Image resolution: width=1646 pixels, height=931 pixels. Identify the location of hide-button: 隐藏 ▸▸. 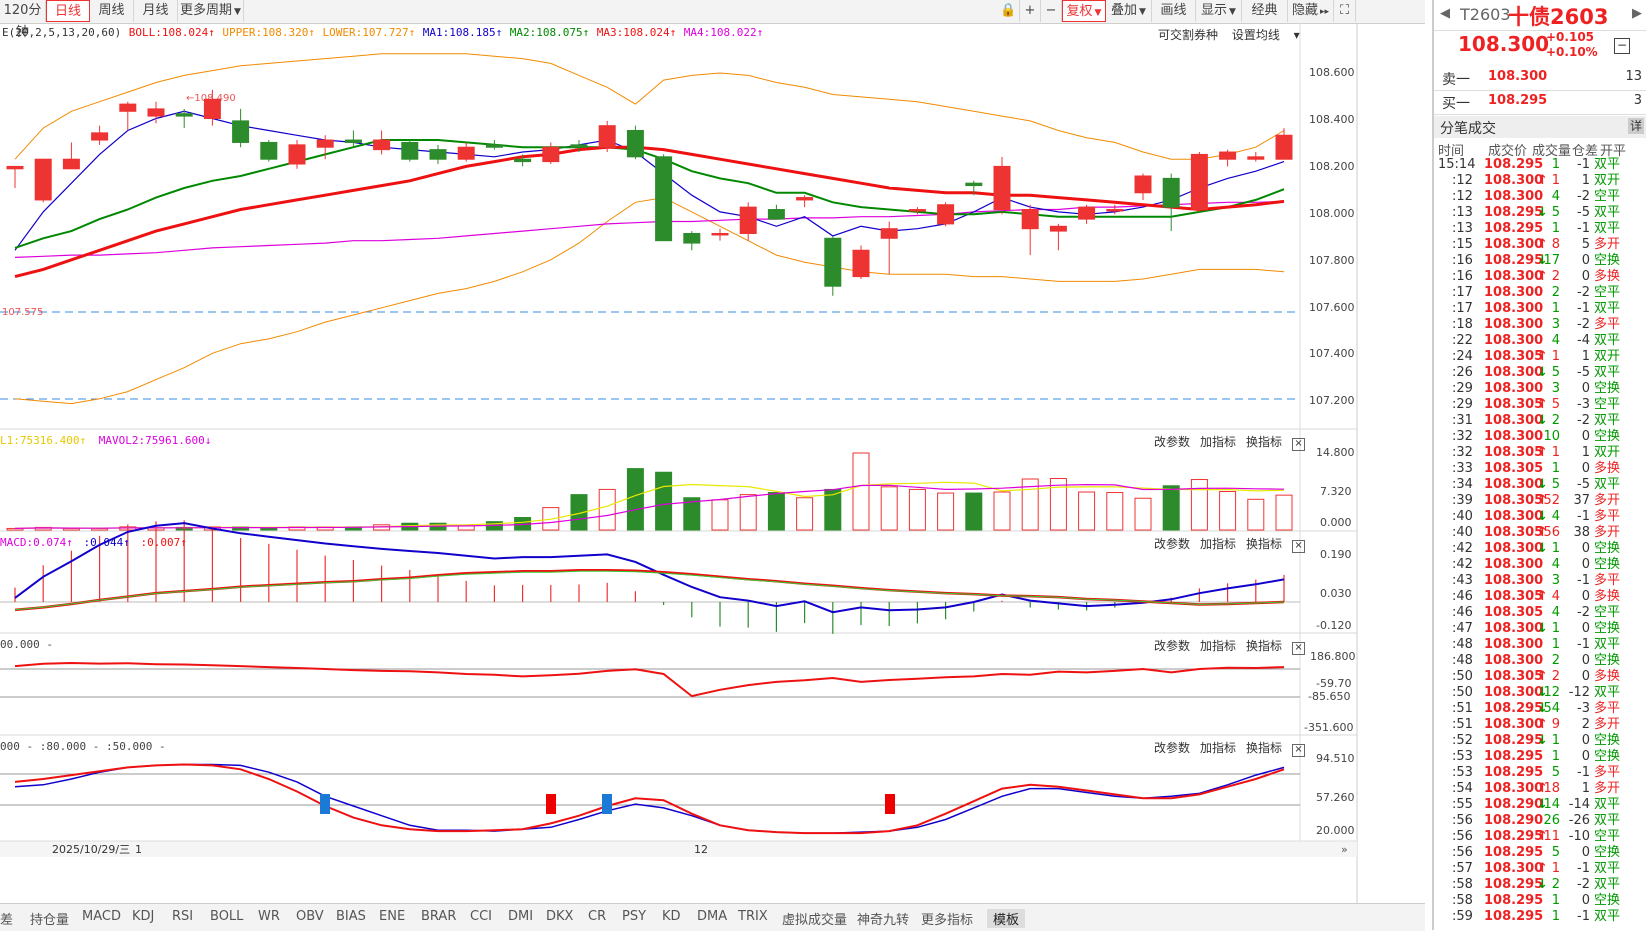
(1311, 11).